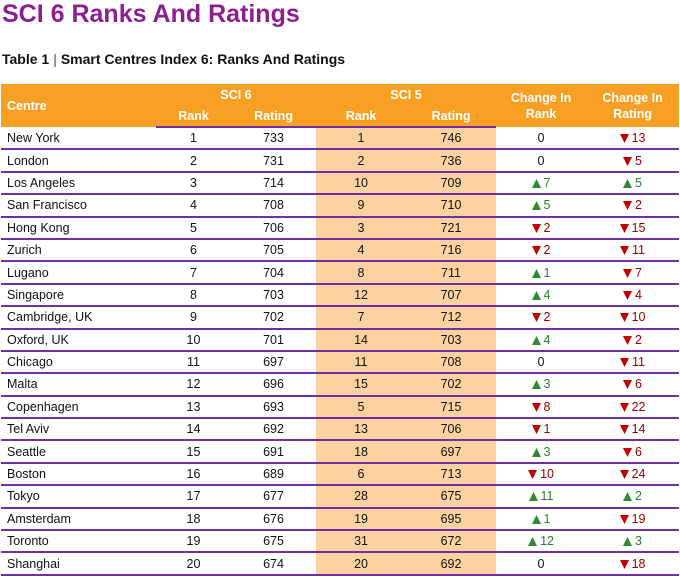 Image resolution: width=680 pixels, height=576 pixels. I want to click on table-cell: 677, so click(274, 497).